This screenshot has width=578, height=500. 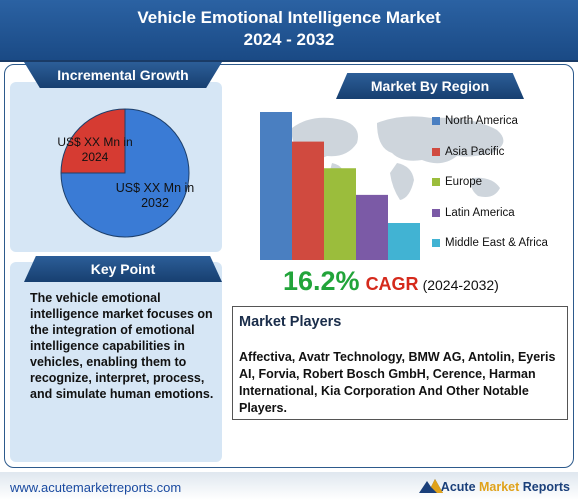 What do you see at coordinates (95, 149) in the screenshot?
I see `pie-label-2024: US$ XX Mn in 2024` at bounding box center [95, 149].